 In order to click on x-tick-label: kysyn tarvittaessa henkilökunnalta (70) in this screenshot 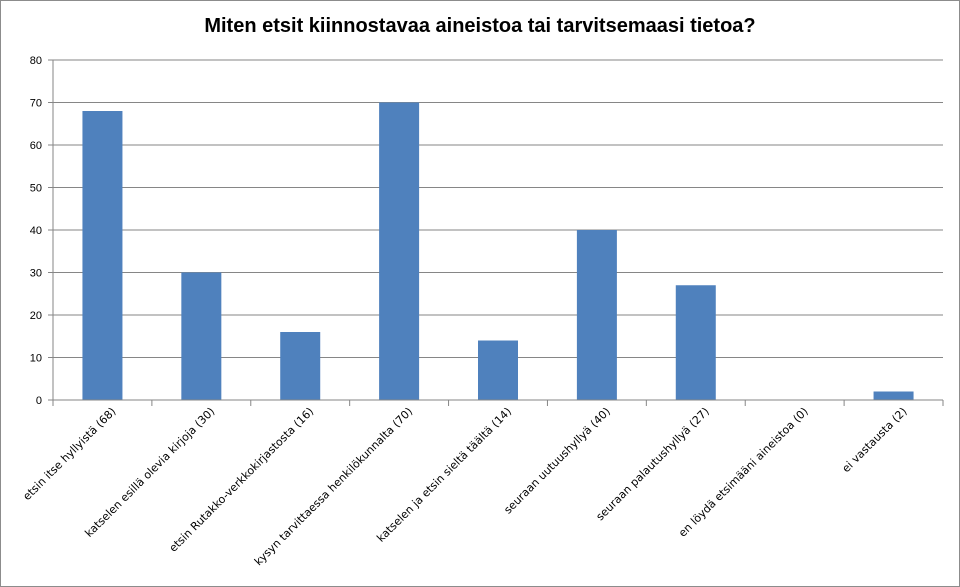, I will do `click(333, 486)`.